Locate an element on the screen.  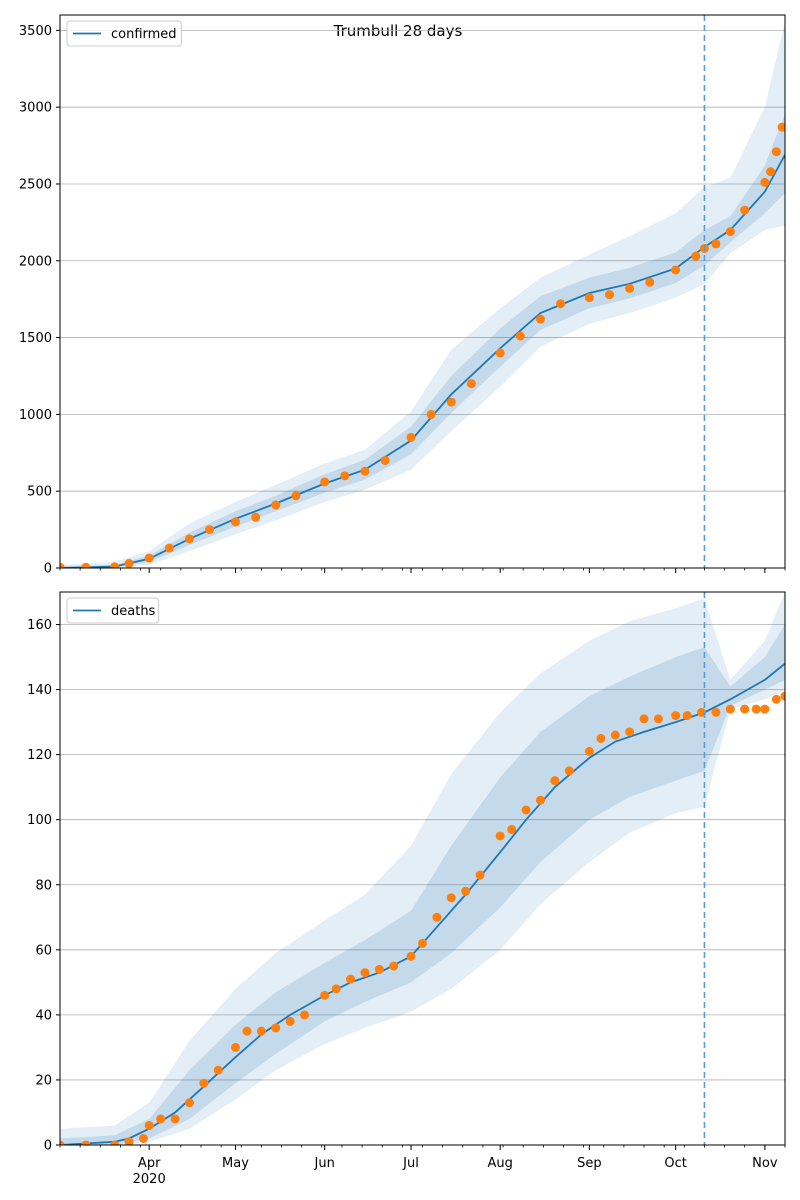
chart-0-legend-box is located at coordinates (124, 33).